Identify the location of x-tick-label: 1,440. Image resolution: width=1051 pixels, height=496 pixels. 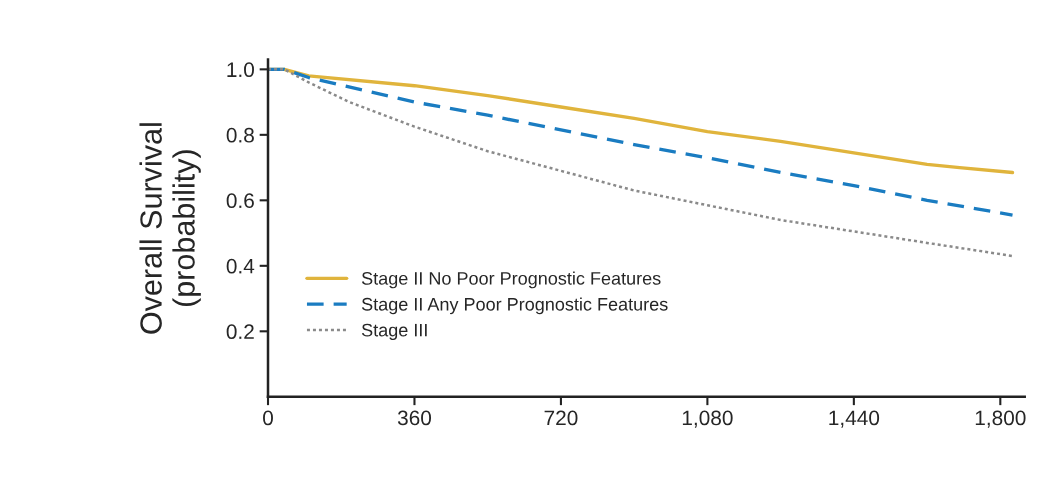
(854, 419).